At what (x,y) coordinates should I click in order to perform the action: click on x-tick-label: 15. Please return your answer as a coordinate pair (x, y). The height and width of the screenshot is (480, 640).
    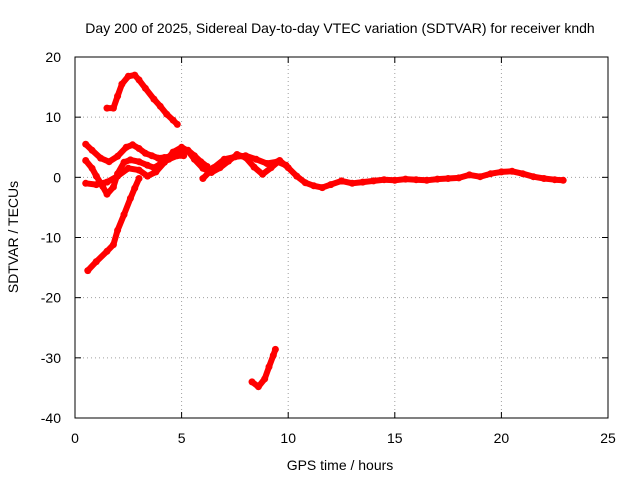
    Looking at the image, I should click on (395, 438).